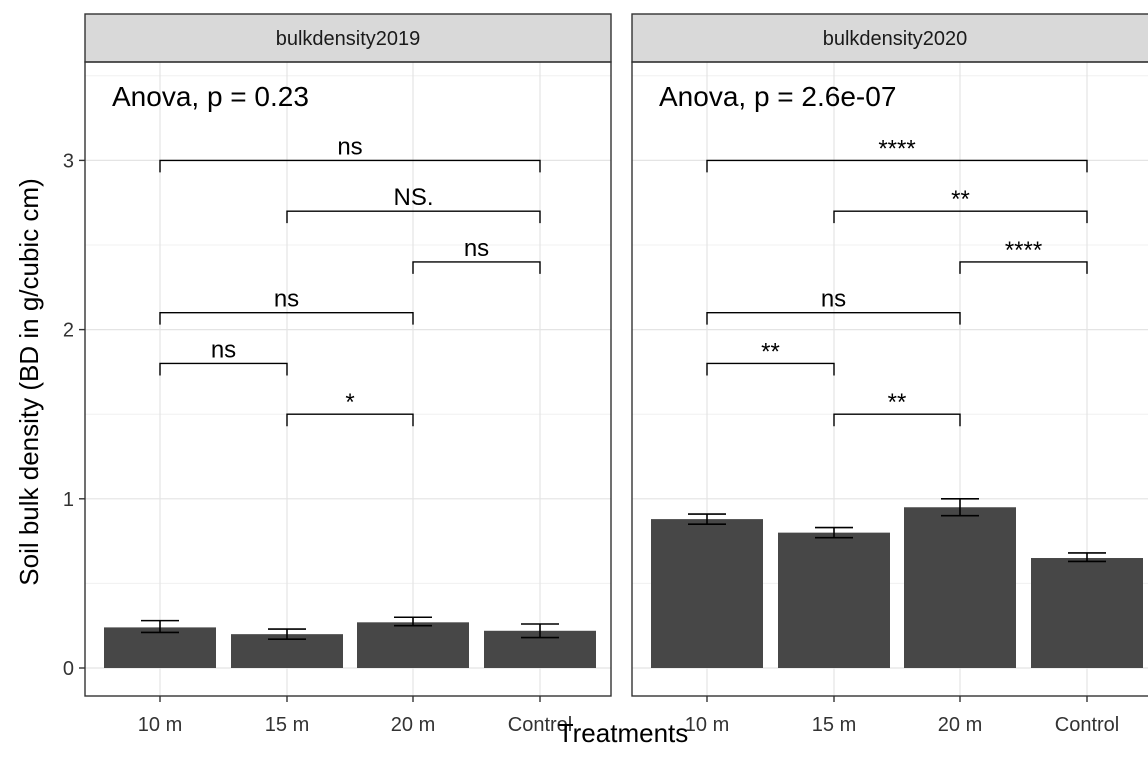 This screenshot has width=1148, height=771. I want to click on significance-label: *, so click(349, 402).